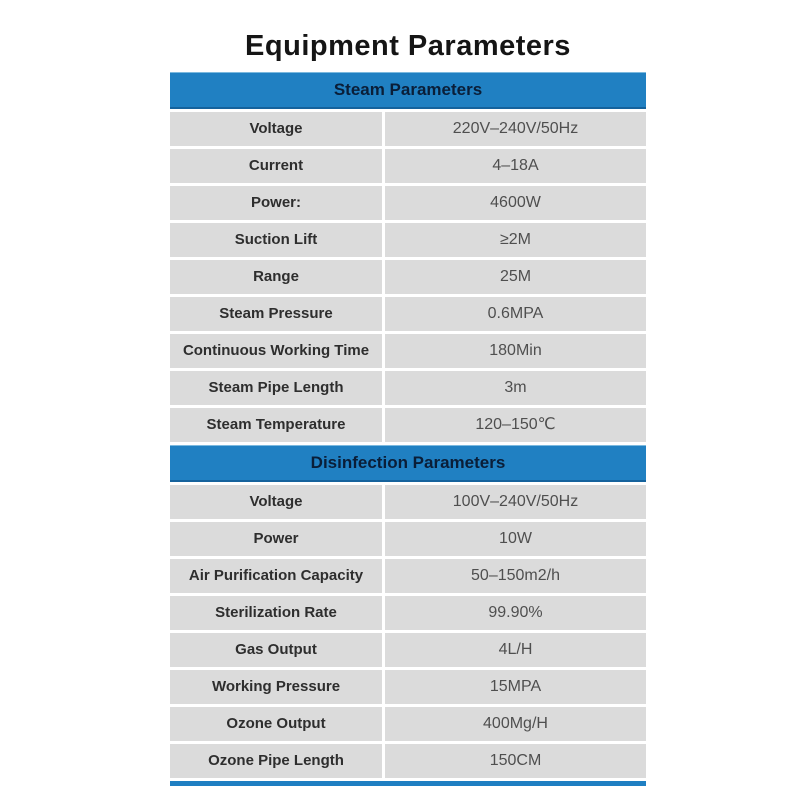  I want to click on table-row: Gas Output 4L/H, so click(408, 650).